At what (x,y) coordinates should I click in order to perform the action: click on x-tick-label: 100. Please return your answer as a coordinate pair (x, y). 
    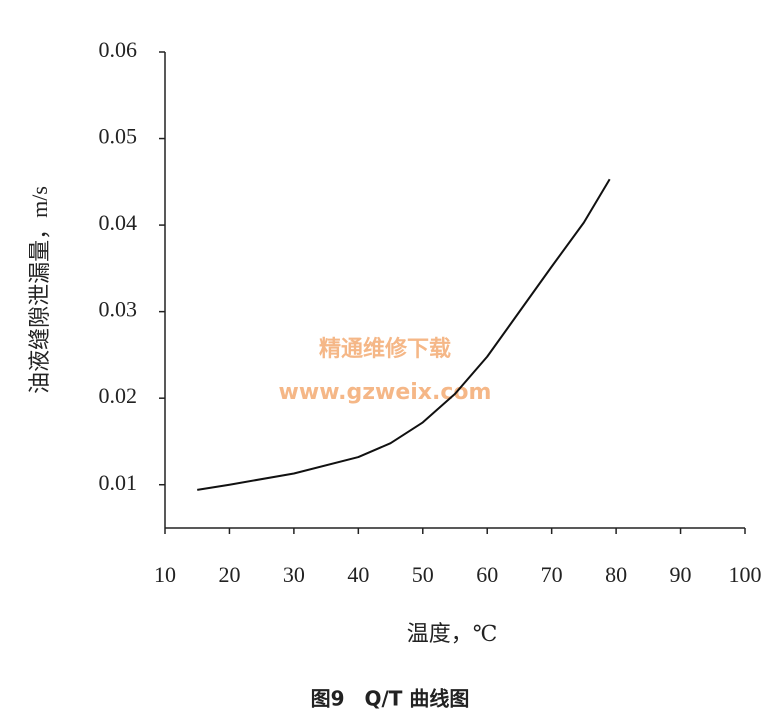
    Looking at the image, I should click on (745, 574).